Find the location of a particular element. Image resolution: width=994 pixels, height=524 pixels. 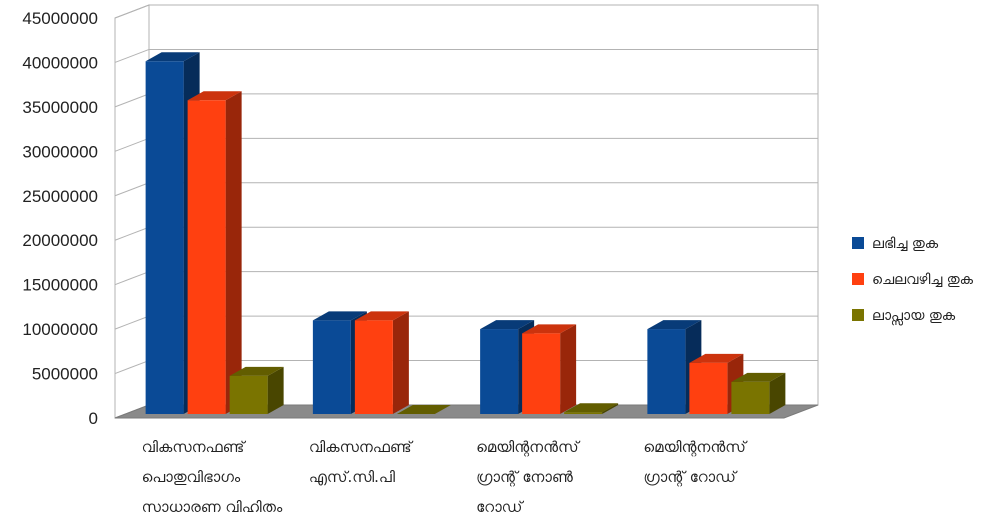

legend: ലഭിച്ച തുക ചെലവഴിച്ച തുക ലാപ്സായ തുക is located at coordinates (913, 281).